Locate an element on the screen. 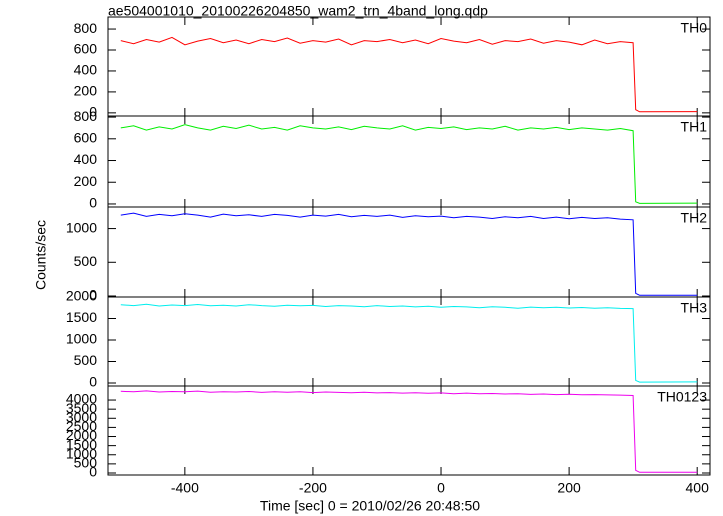 This screenshot has height=516, width=723. x-tick-label: -200 is located at coordinates (313, 488).